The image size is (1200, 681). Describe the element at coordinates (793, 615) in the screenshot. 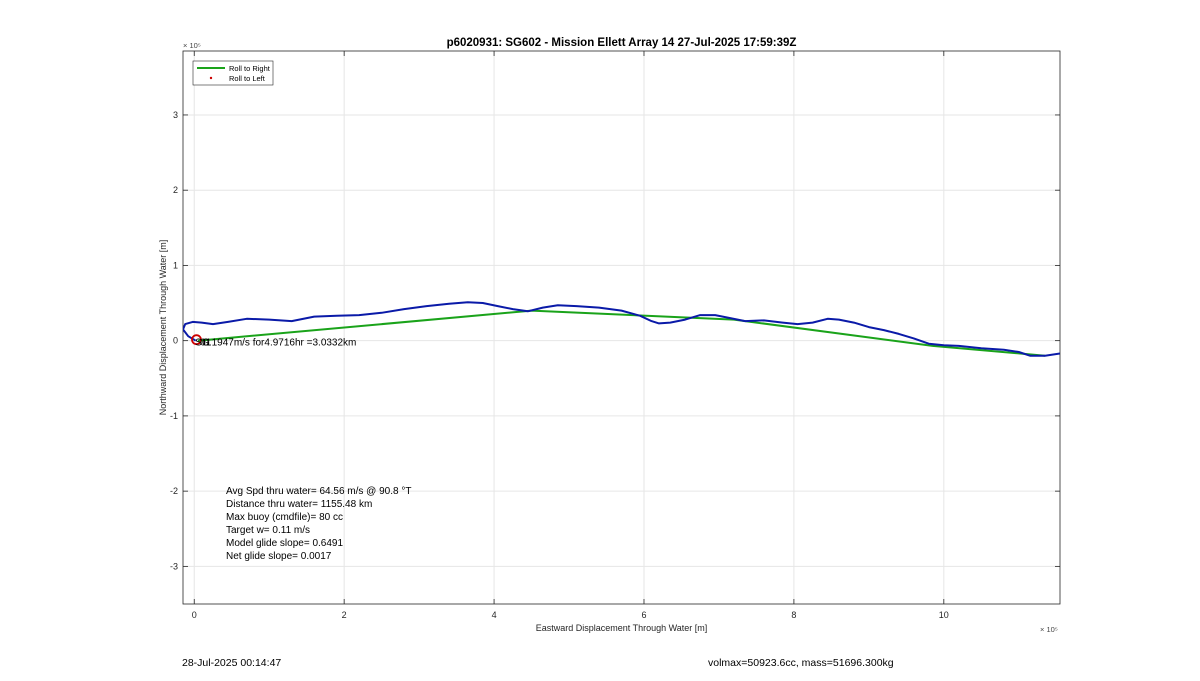

I see `x-tick-label: 8` at that location.